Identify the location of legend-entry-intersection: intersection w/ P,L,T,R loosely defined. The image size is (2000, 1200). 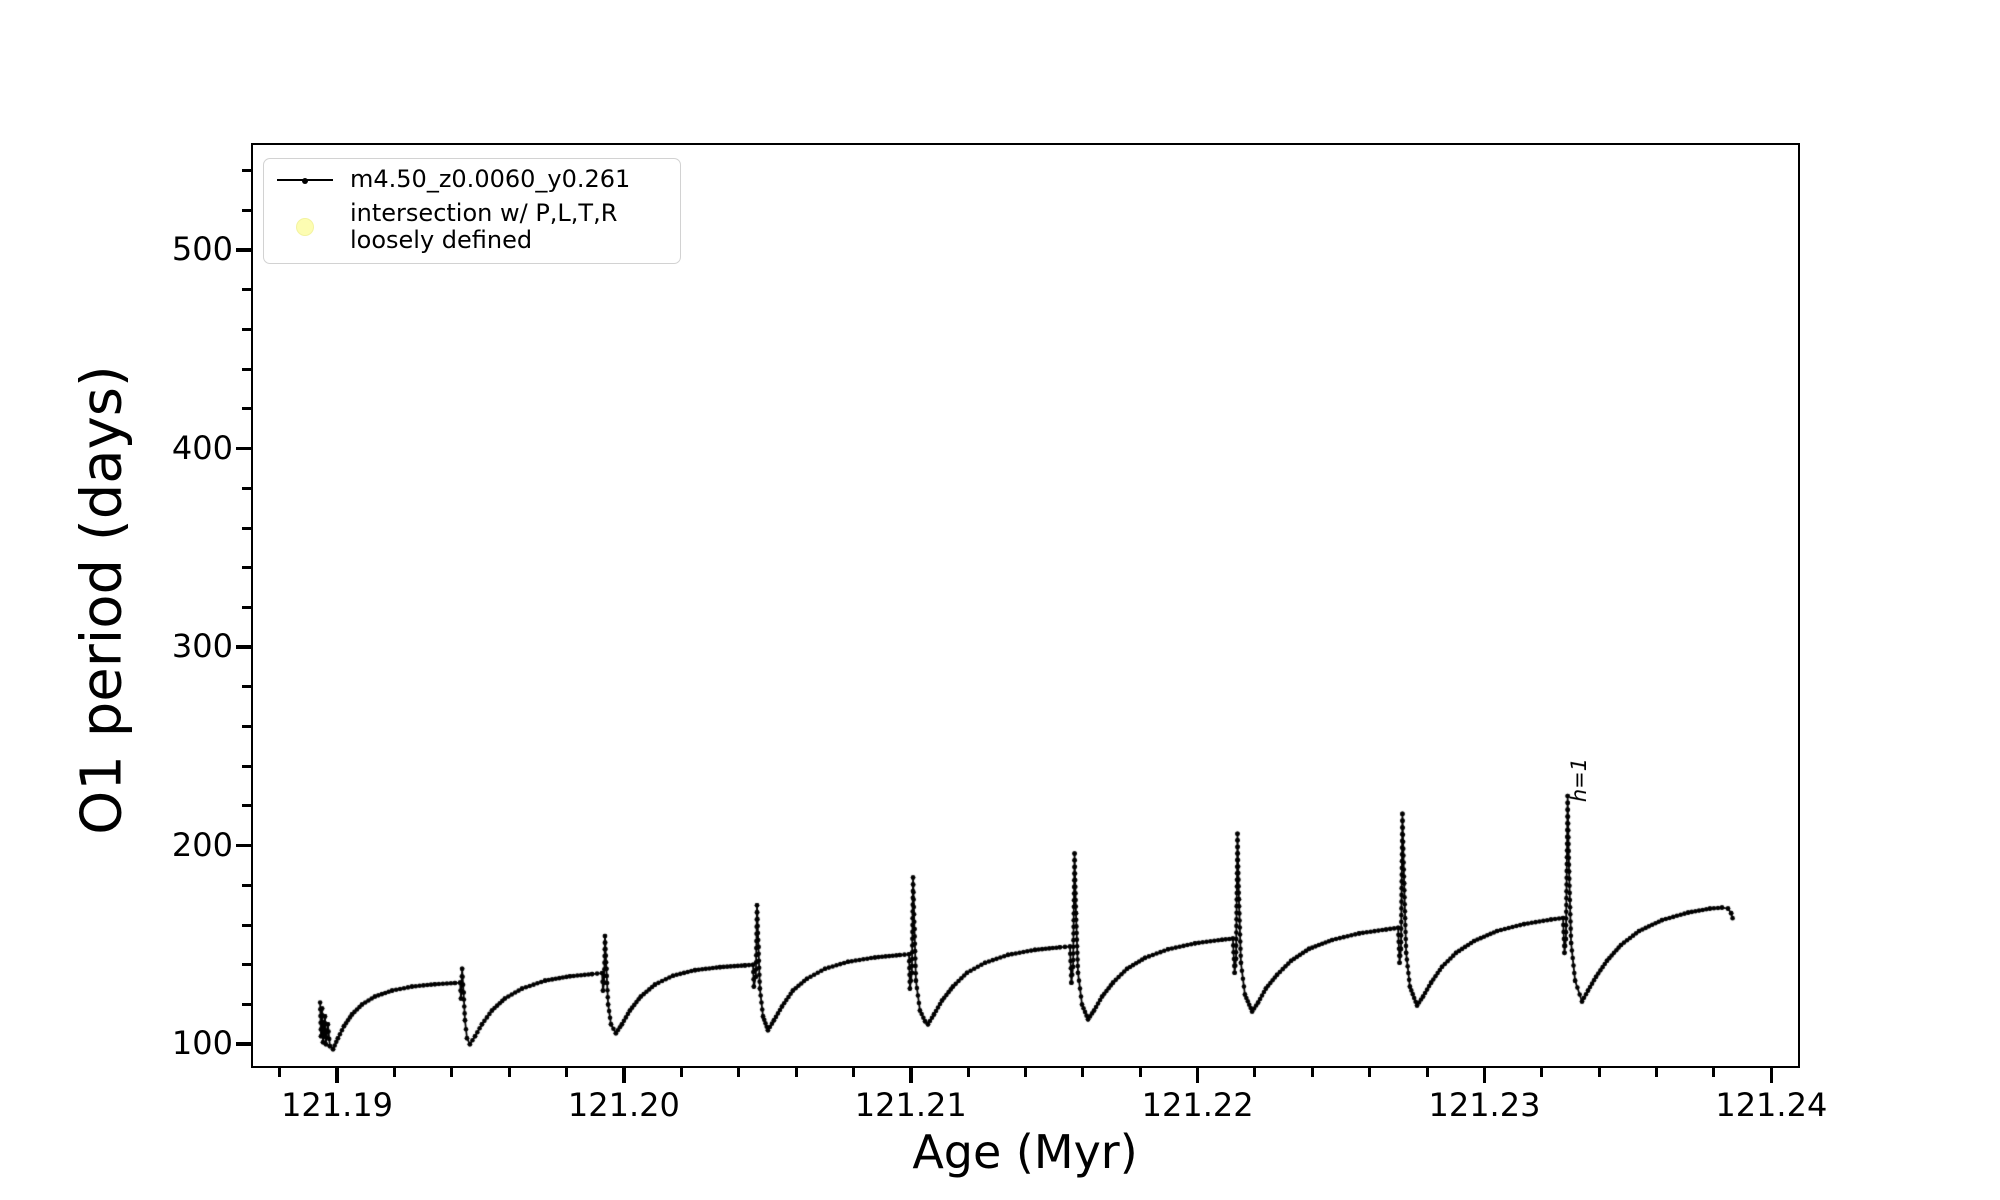
(471, 227).